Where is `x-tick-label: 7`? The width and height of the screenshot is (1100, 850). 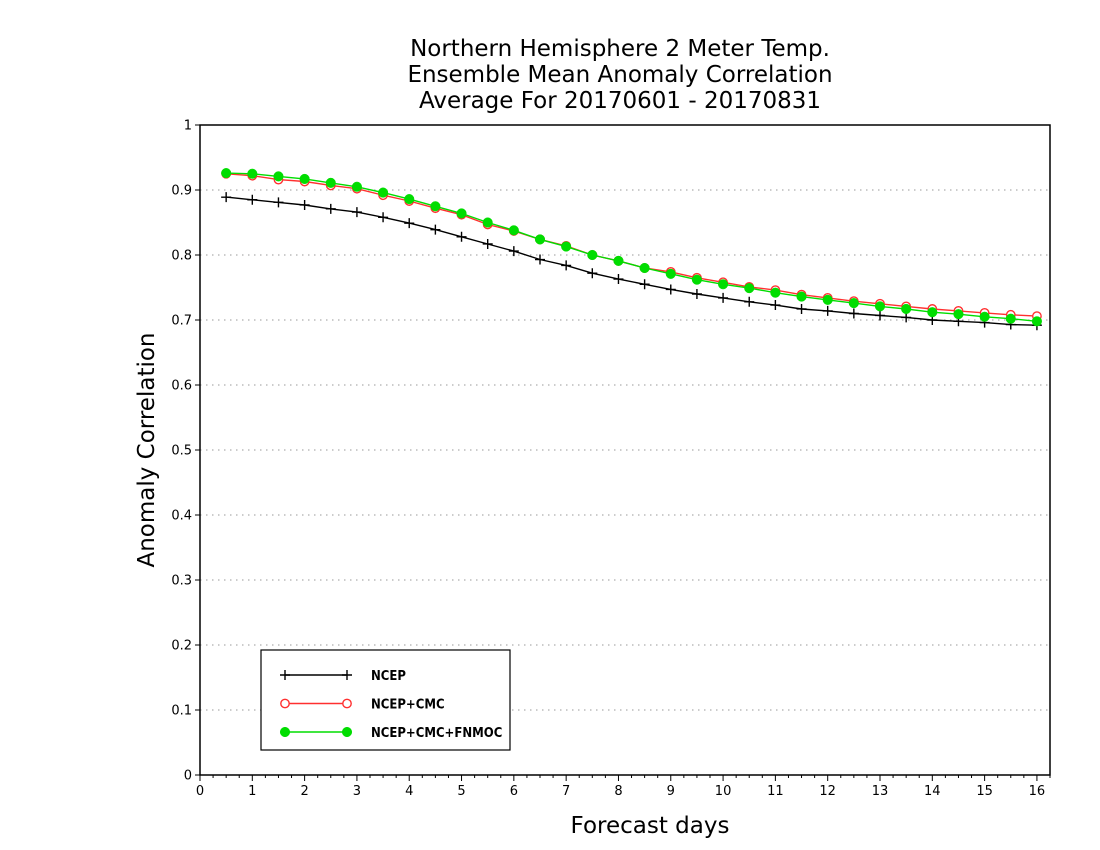
x-tick-label: 7 is located at coordinates (566, 791).